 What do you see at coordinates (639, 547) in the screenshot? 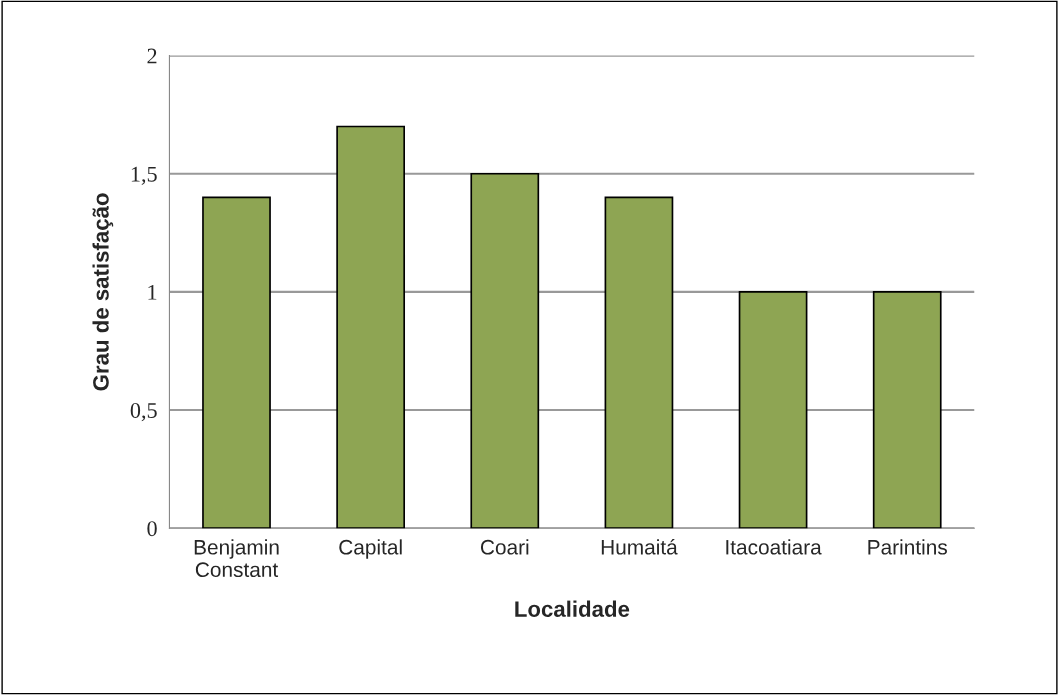
I see `x-tick-label: Humaitá` at bounding box center [639, 547].